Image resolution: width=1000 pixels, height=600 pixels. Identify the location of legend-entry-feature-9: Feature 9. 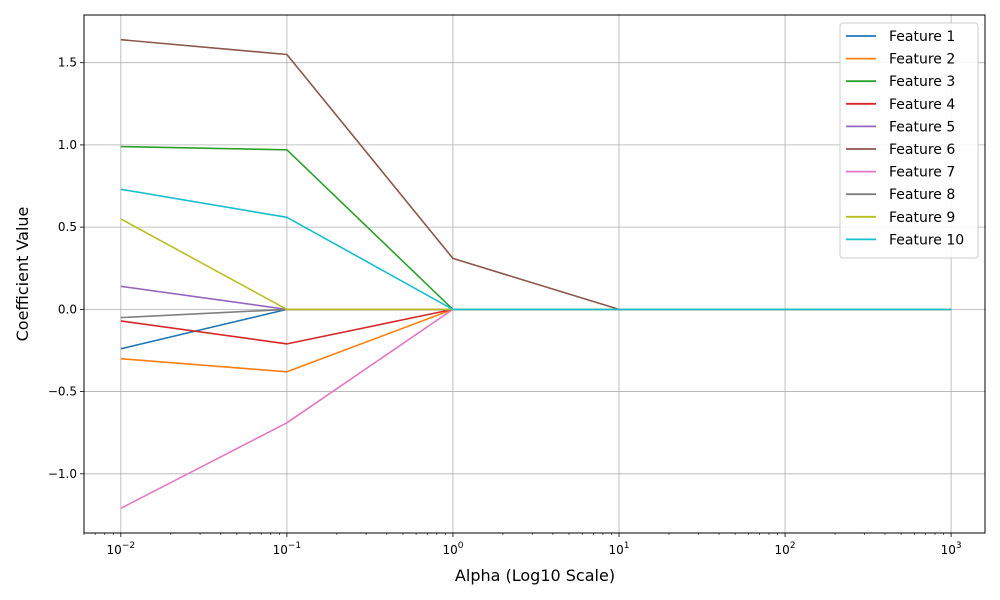
(900, 218).